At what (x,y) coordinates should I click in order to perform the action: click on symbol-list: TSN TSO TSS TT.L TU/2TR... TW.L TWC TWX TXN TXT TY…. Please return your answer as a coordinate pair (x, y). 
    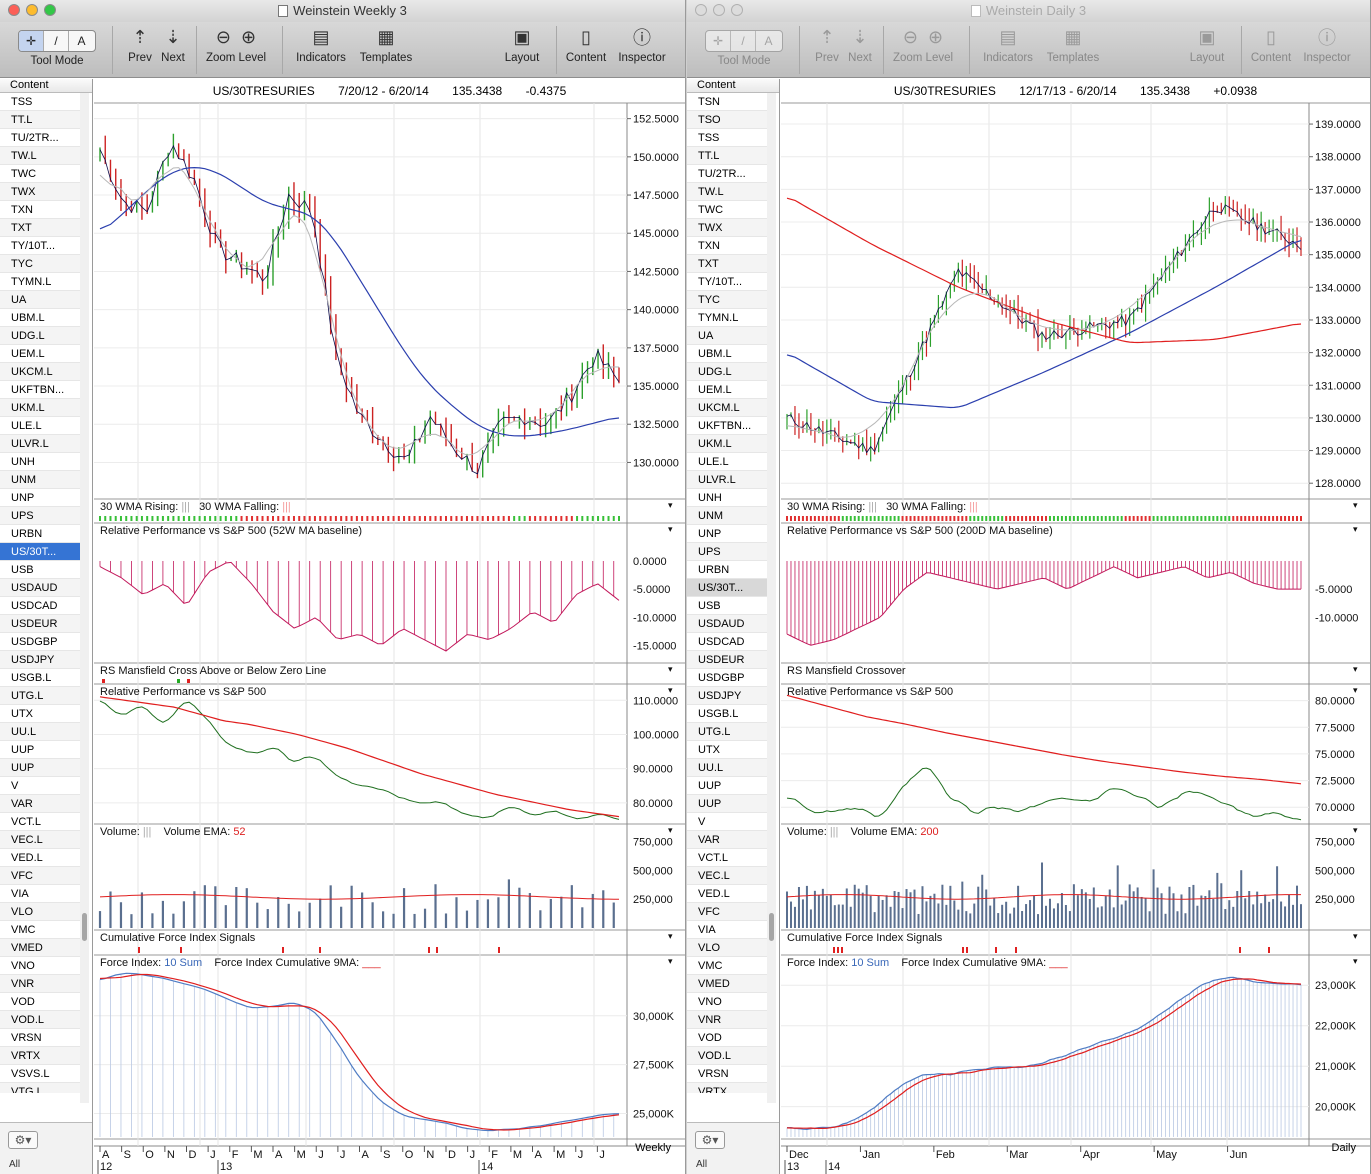
    Looking at the image, I should click on (727, 593).